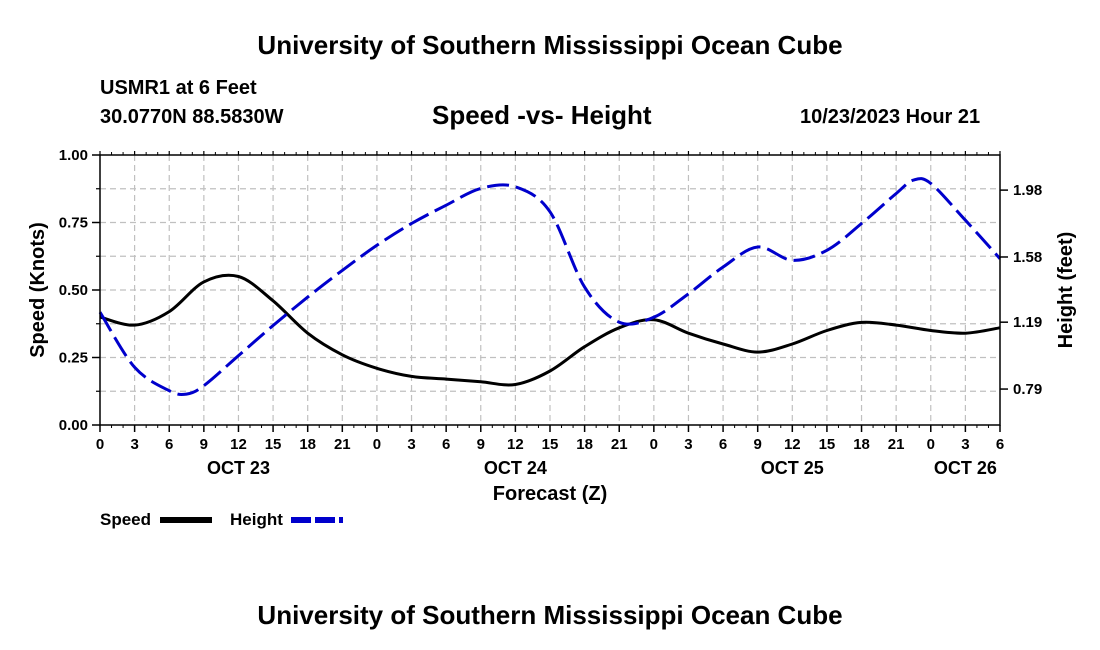 This screenshot has height=650, width=1100. What do you see at coordinates (1027, 389) in the screenshot?
I see `y-right-tick-label: 0.79` at bounding box center [1027, 389].